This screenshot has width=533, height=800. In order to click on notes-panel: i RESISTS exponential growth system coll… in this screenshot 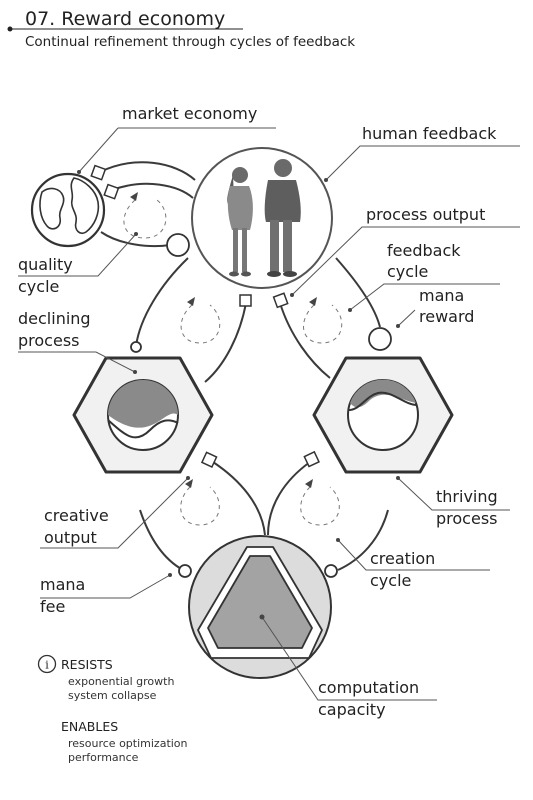, I will do `click(112, 709)`.